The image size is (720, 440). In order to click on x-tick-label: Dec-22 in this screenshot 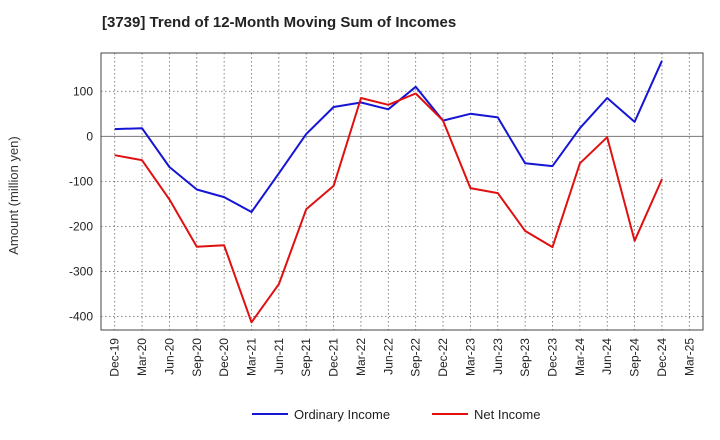, I will do `click(443, 357)`.